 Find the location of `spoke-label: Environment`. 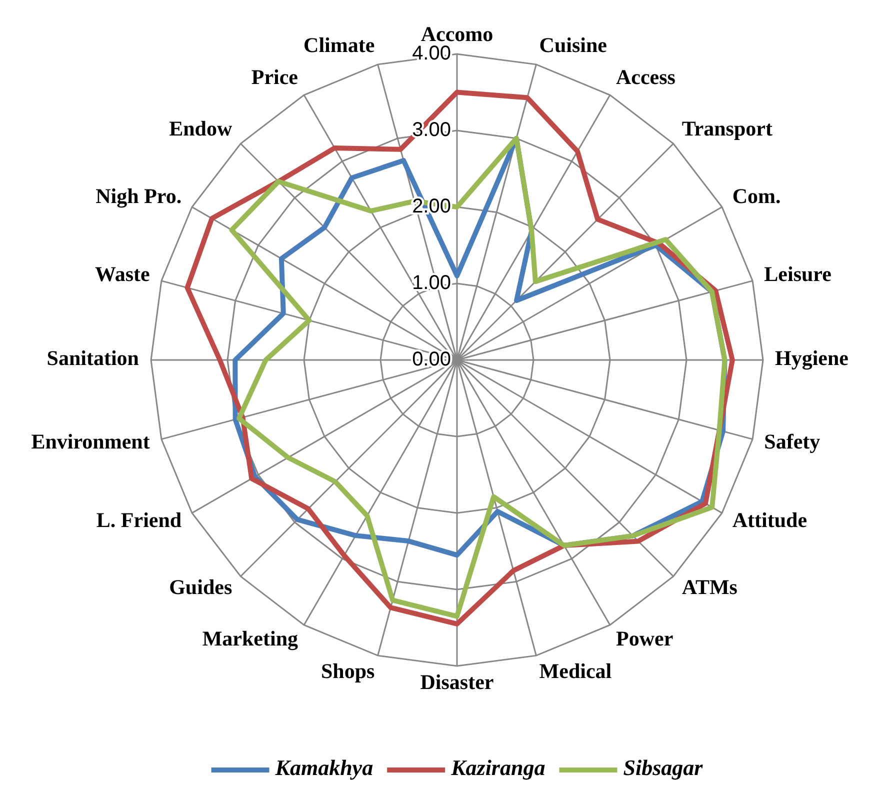

spoke-label: Environment is located at coordinates (90, 442).